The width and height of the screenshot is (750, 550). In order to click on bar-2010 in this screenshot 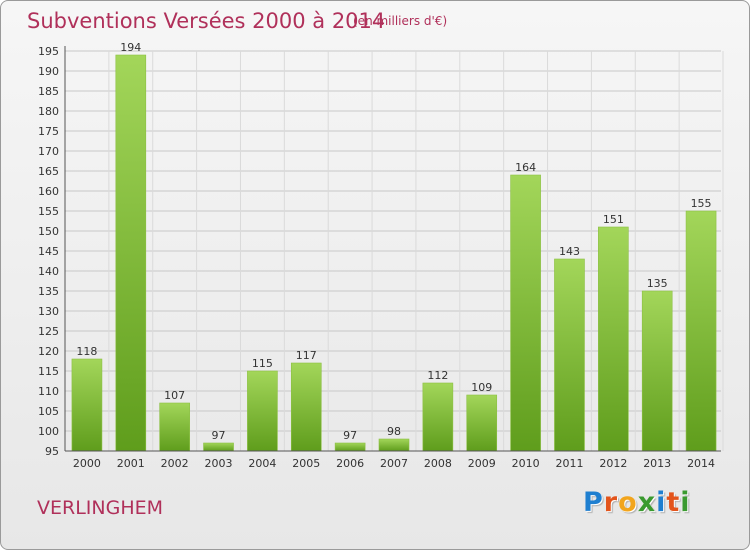, I will do `click(525, 313)`.